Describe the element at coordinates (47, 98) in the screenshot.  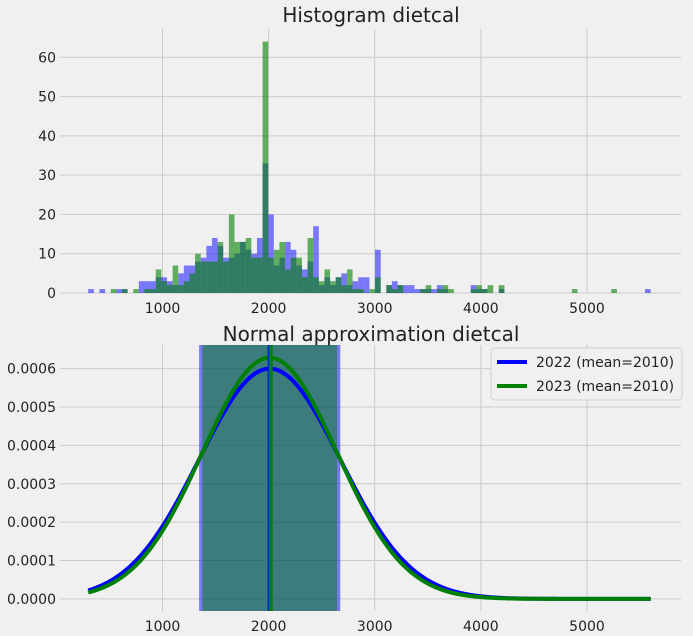
I see `y-tick-label: 50` at that location.